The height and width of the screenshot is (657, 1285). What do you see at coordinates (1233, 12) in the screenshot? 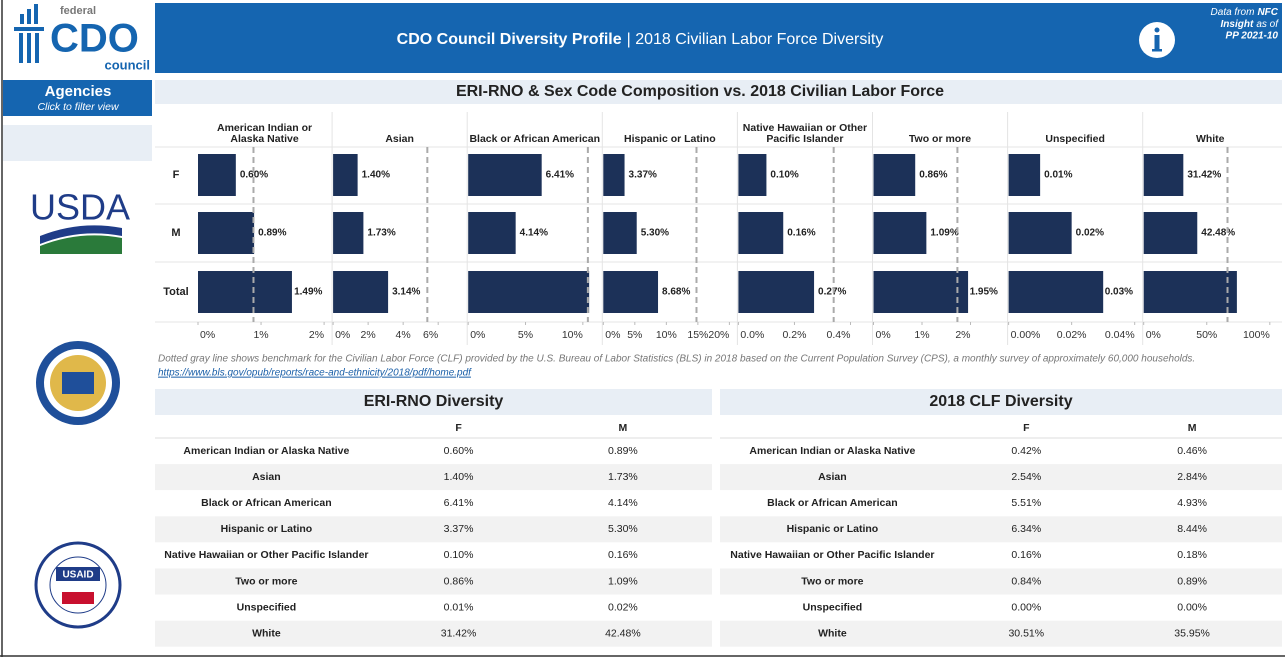
I see `source-text: Data from` at bounding box center [1233, 12].